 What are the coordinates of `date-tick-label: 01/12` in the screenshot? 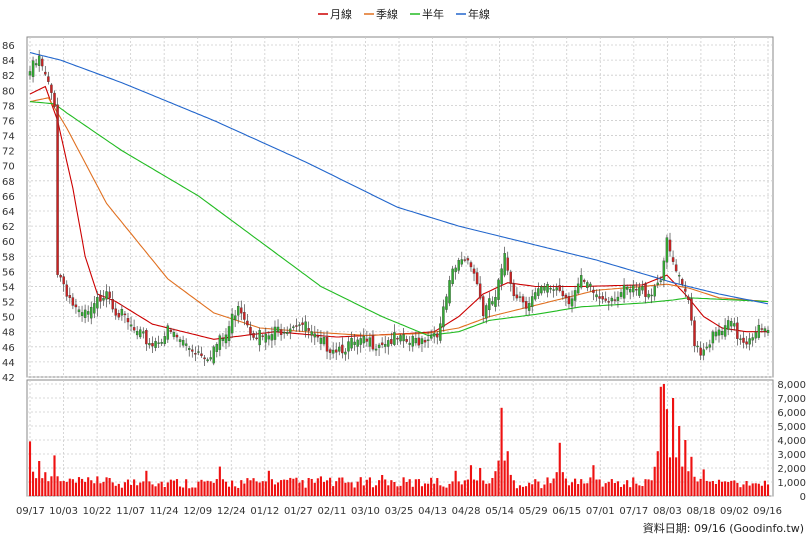 It's located at (264, 511).